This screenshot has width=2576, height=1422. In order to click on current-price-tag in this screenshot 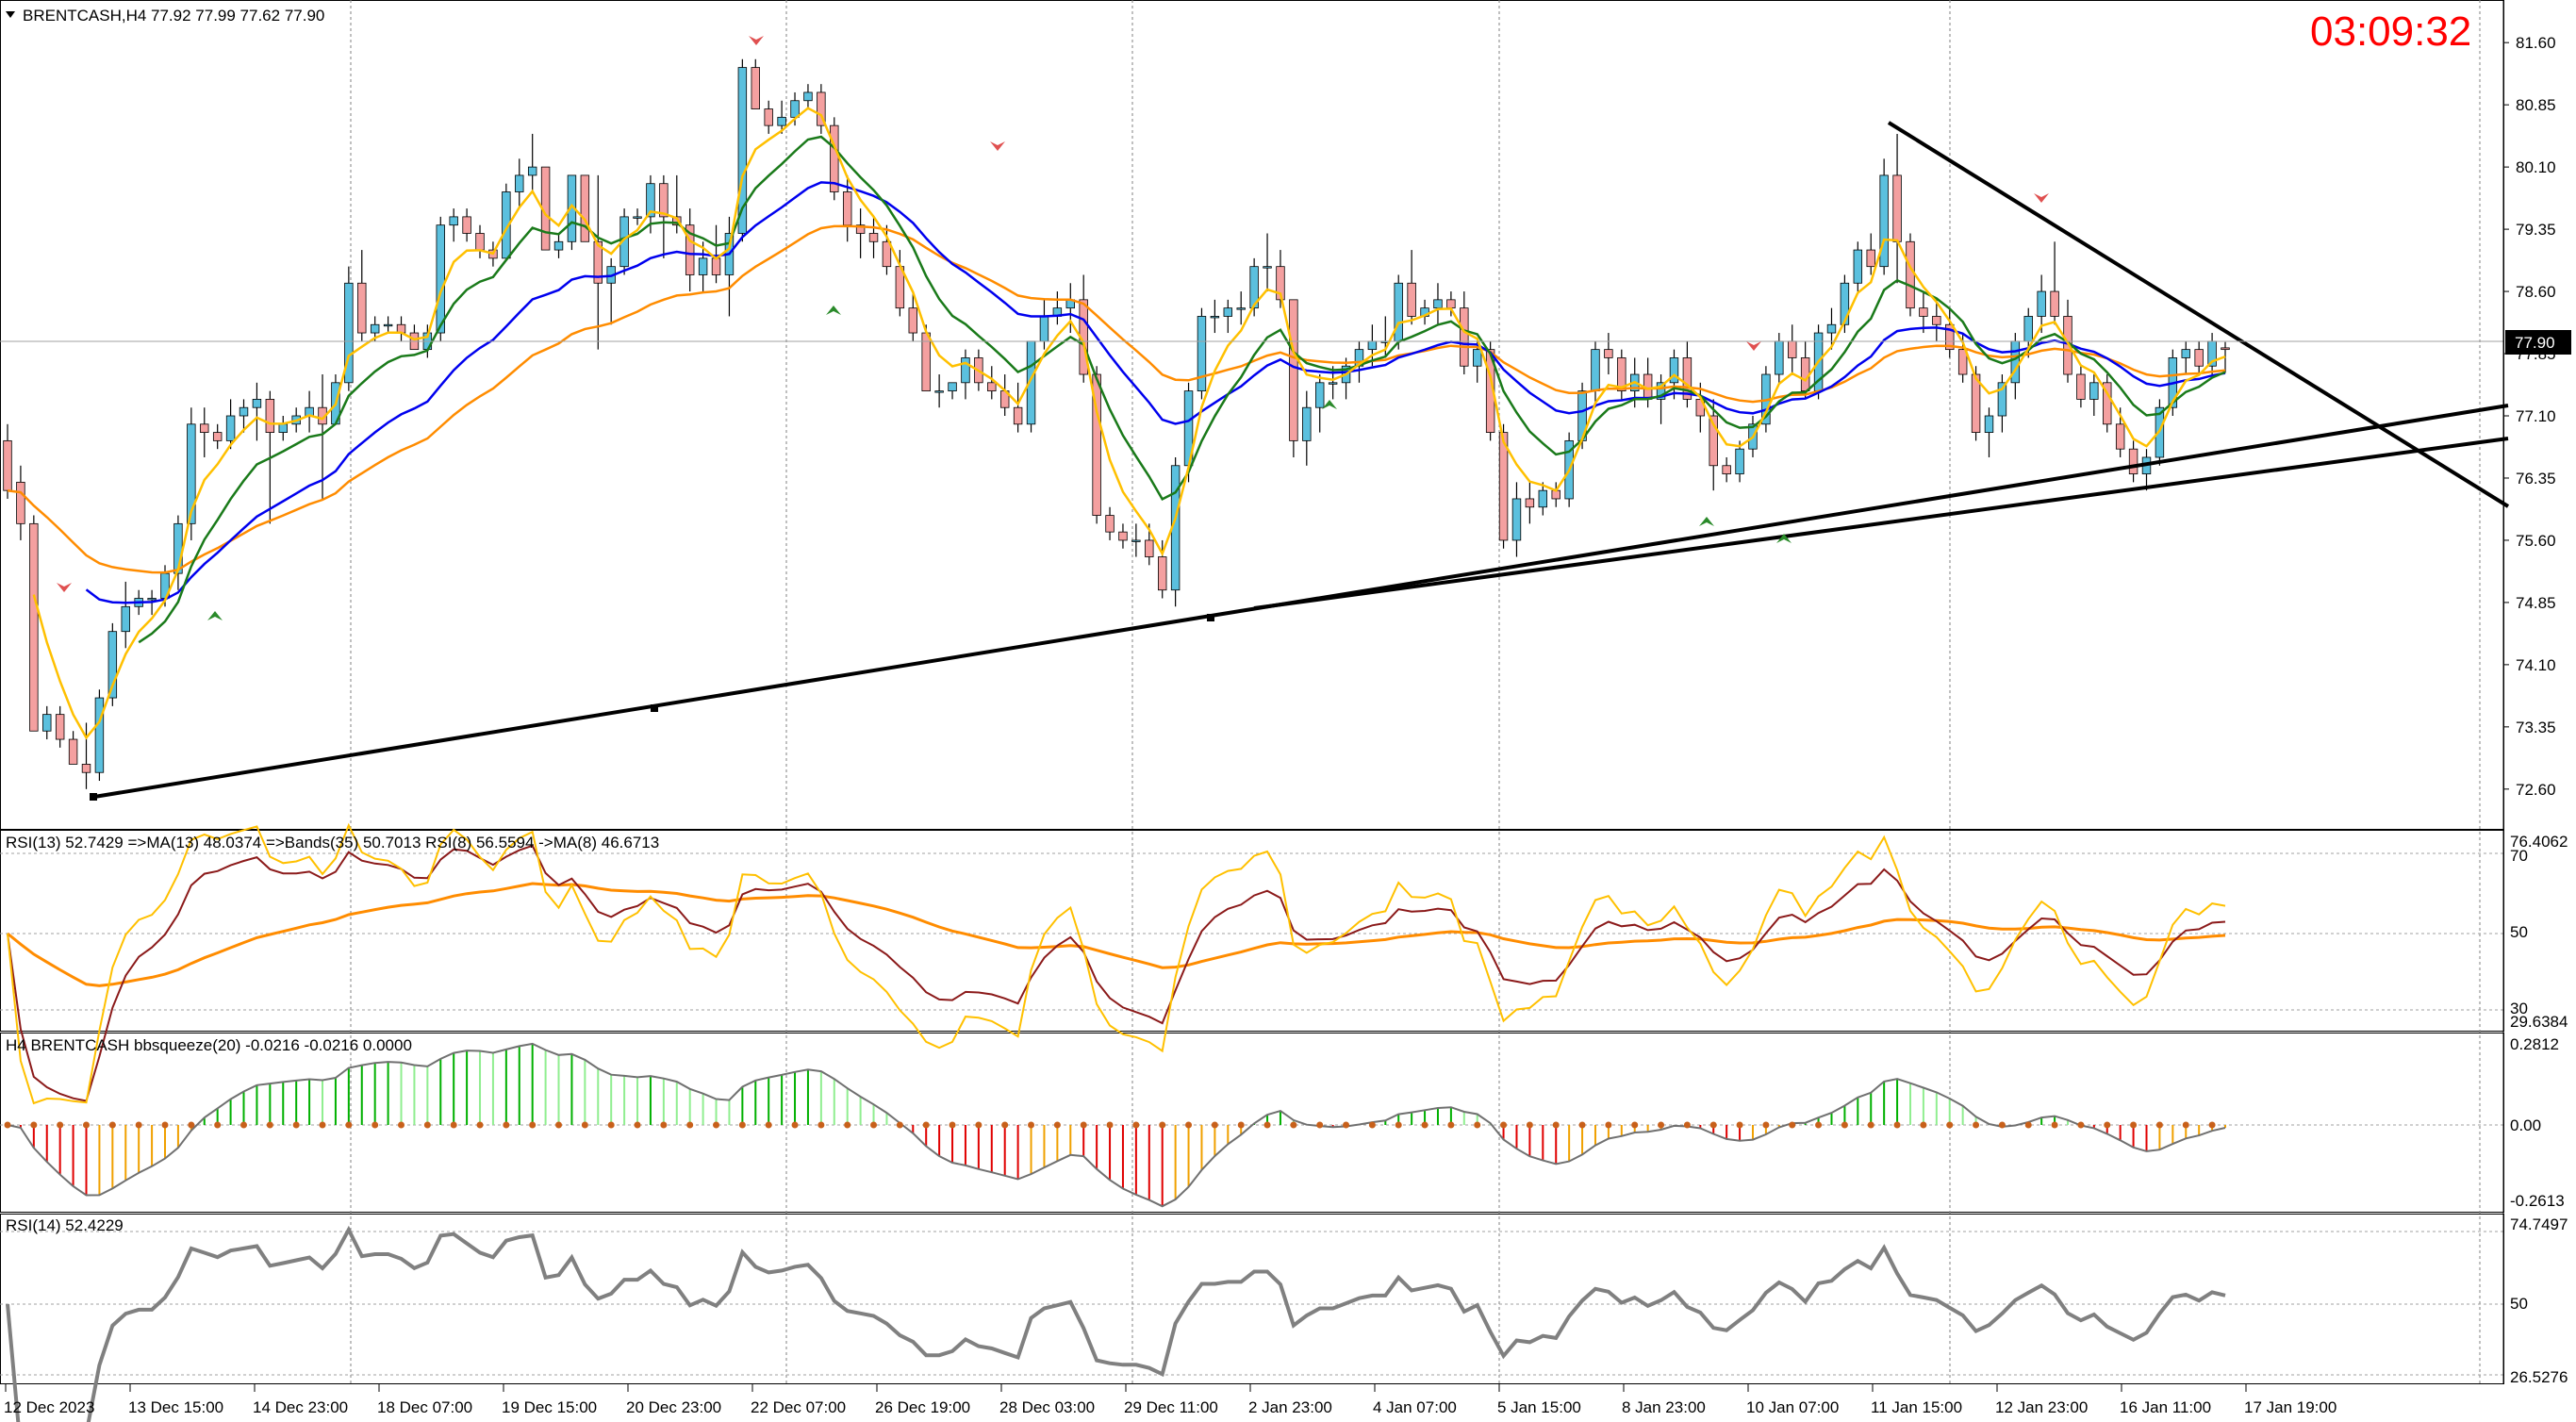, I will do `click(2538, 342)`.